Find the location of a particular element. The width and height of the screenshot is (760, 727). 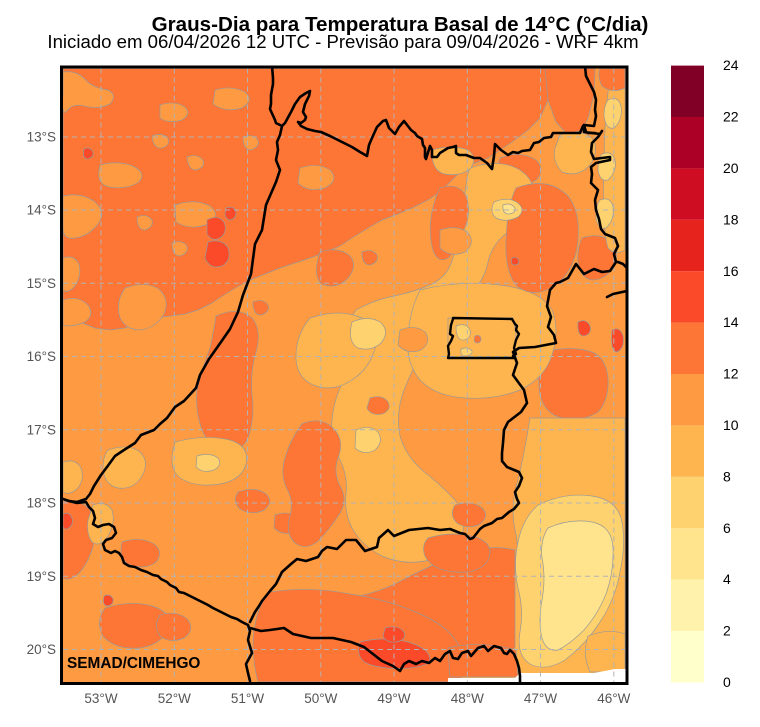

svg-text: 20 is located at coordinates (731, 168).